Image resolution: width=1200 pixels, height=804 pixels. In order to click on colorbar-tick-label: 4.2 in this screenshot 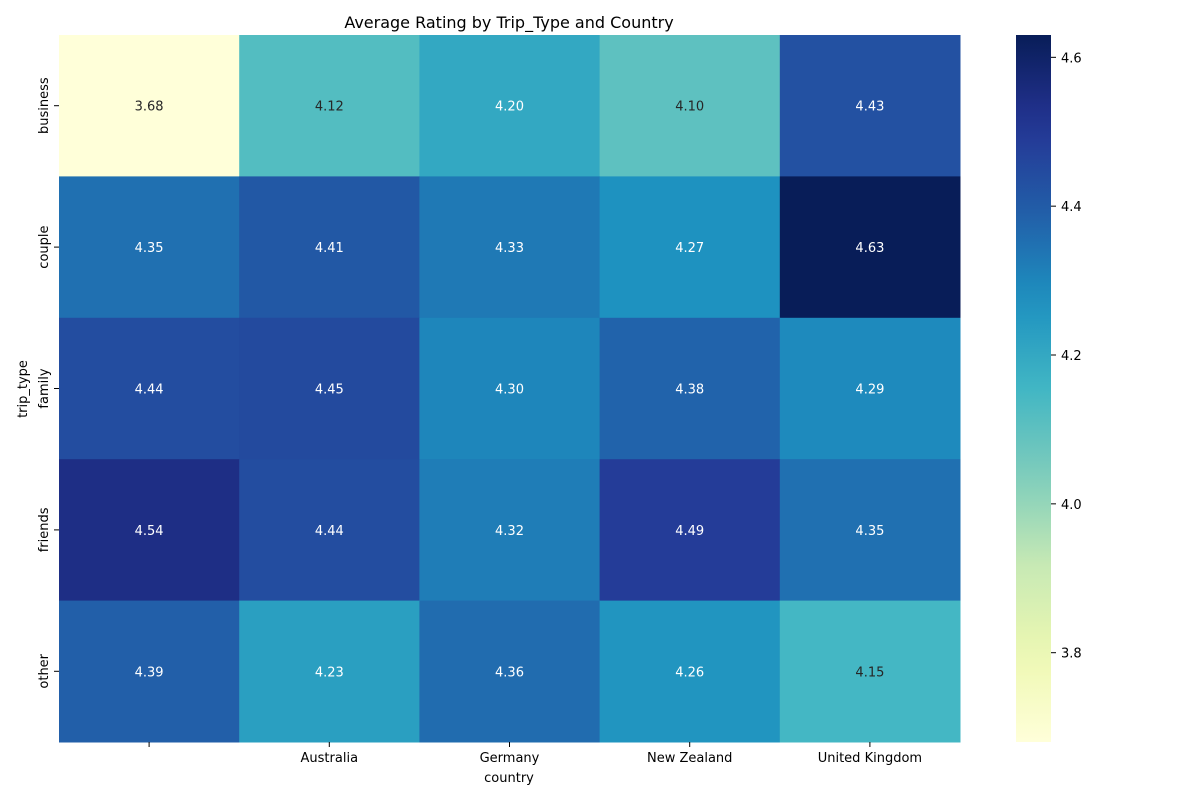, I will do `click(1071, 356)`.